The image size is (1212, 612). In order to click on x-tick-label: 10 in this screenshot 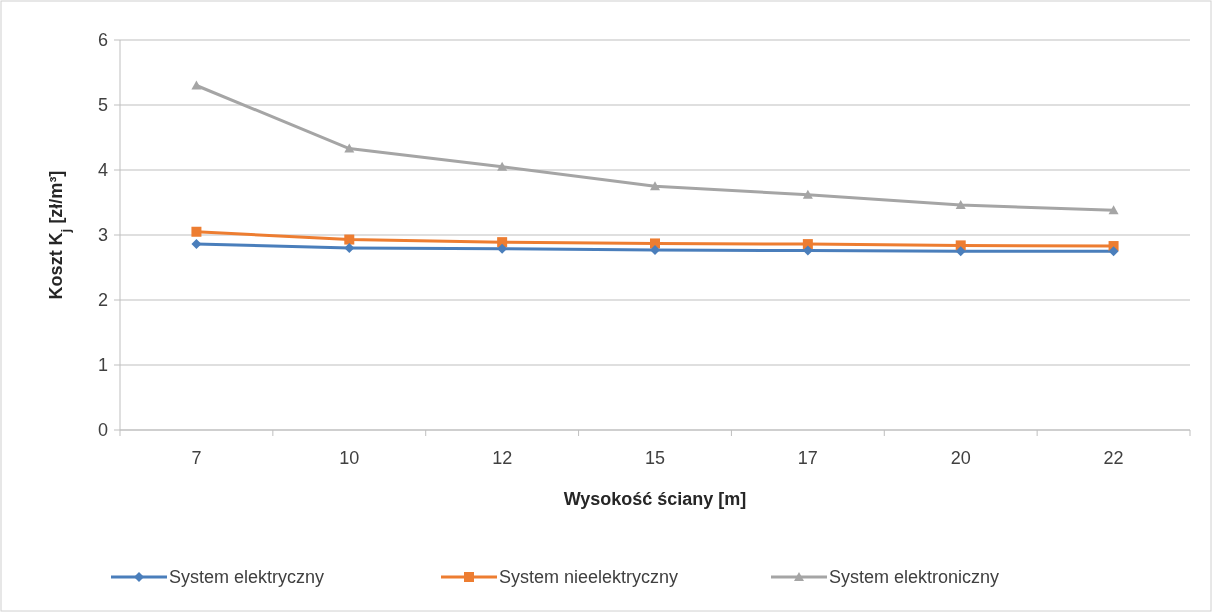, I will do `click(349, 458)`.